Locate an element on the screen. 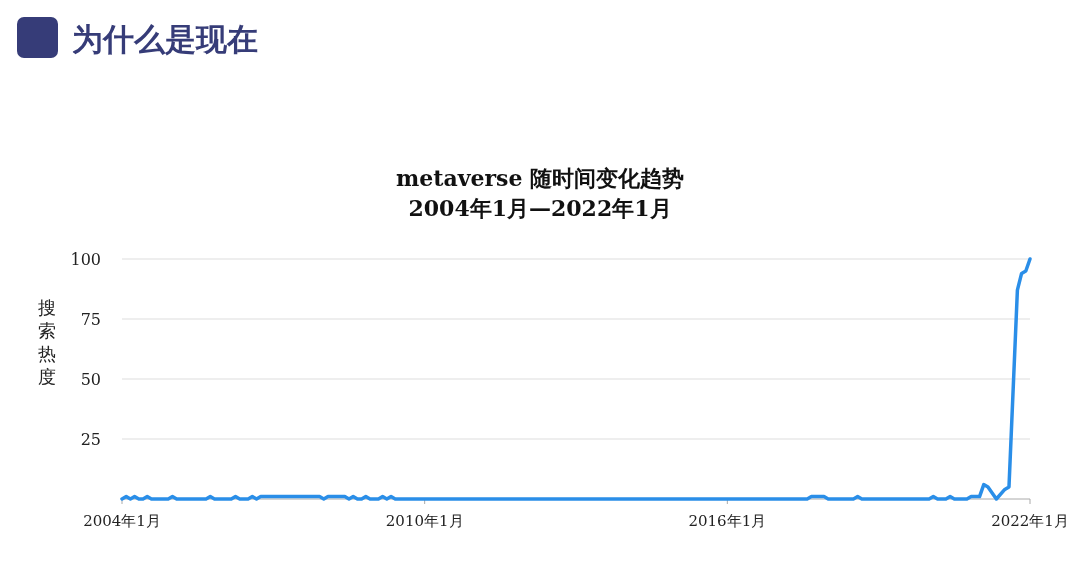 This screenshot has width=1080, height=578. chart-subtitle: 2004年1月—2022年1月 is located at coordinates (540, 208).